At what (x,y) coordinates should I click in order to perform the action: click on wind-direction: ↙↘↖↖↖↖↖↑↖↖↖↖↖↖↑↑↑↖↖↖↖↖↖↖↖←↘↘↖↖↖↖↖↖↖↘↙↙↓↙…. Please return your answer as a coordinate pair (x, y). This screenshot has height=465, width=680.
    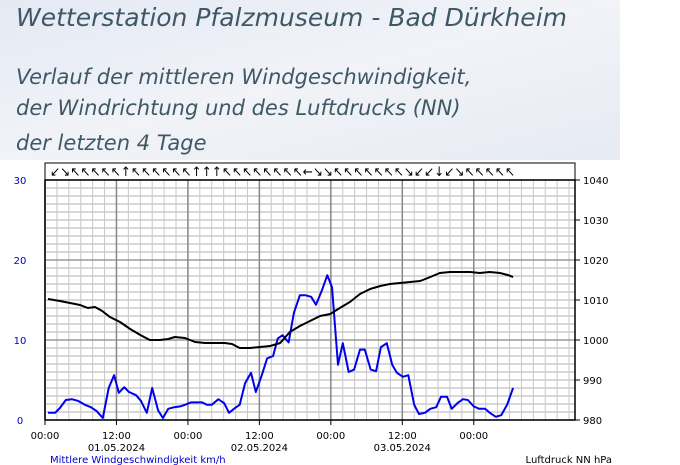
    Looking at the image, I should click on (282, 172).